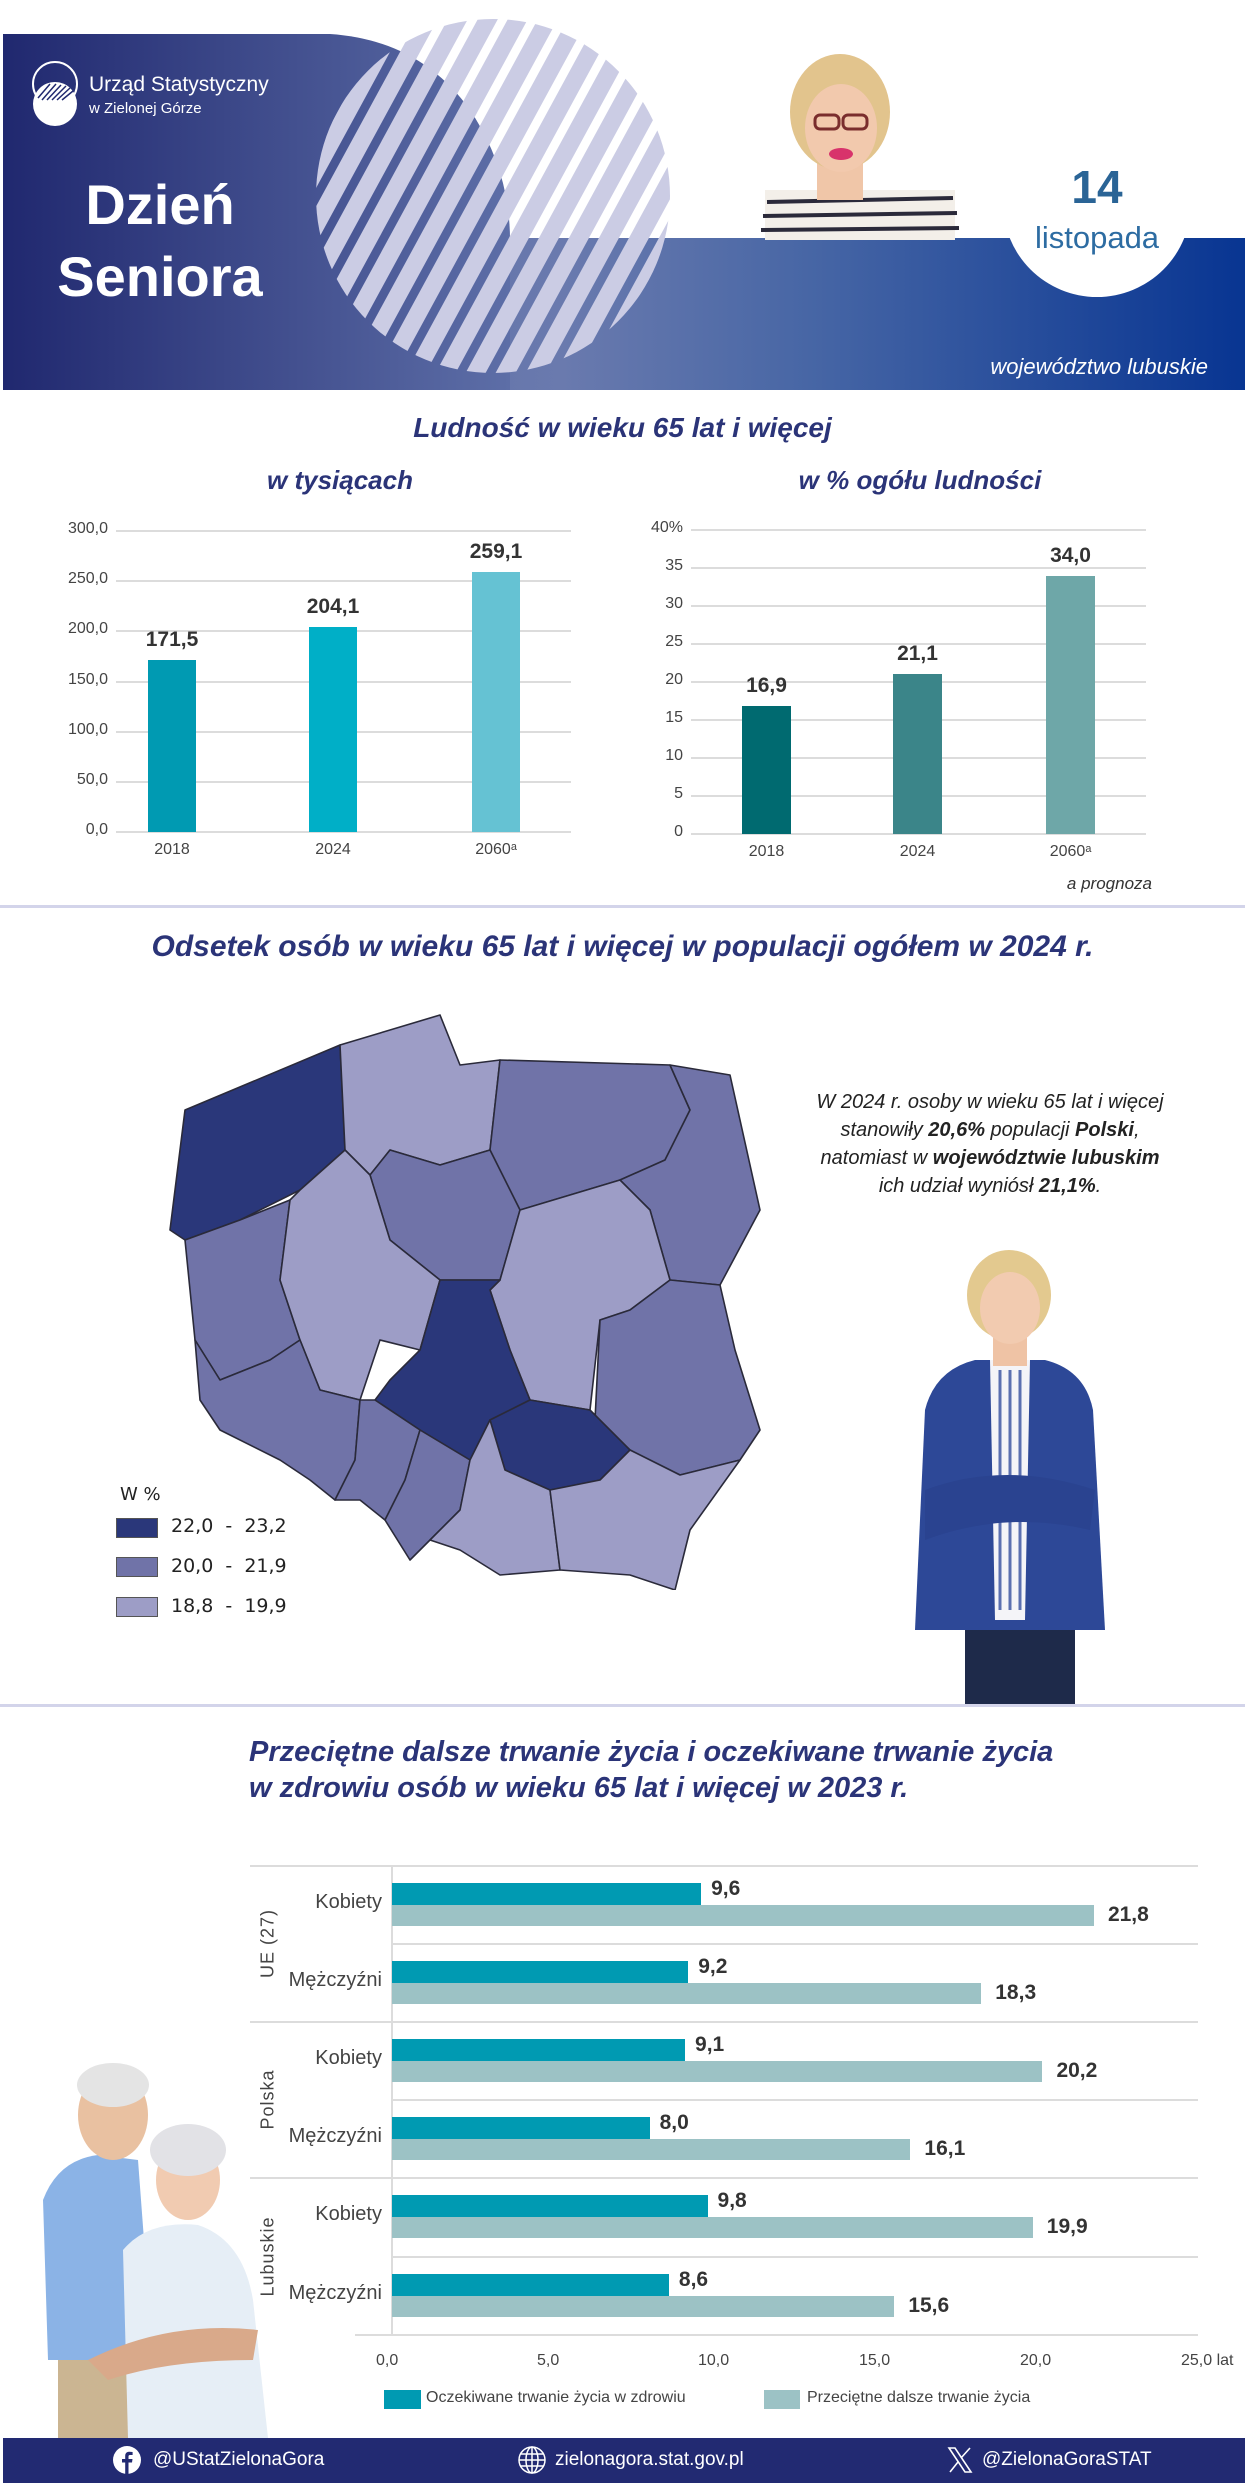 The image size is (1245, 2483). Describe the element at coordinates (160, 204) in the screenshot. I see `page-title-line1: Dzień` at that location.